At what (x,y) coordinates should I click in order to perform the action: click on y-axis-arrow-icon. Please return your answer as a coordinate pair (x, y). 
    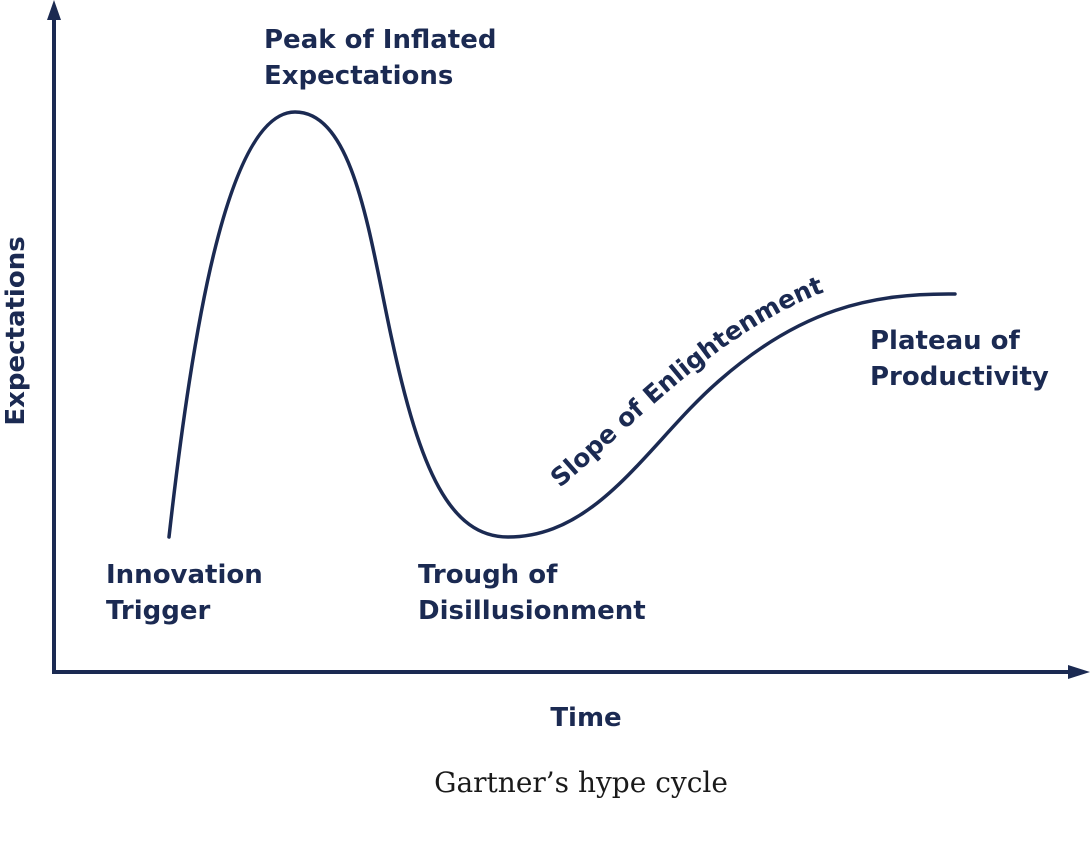
    Looking at the image, I should click on (54, 10).